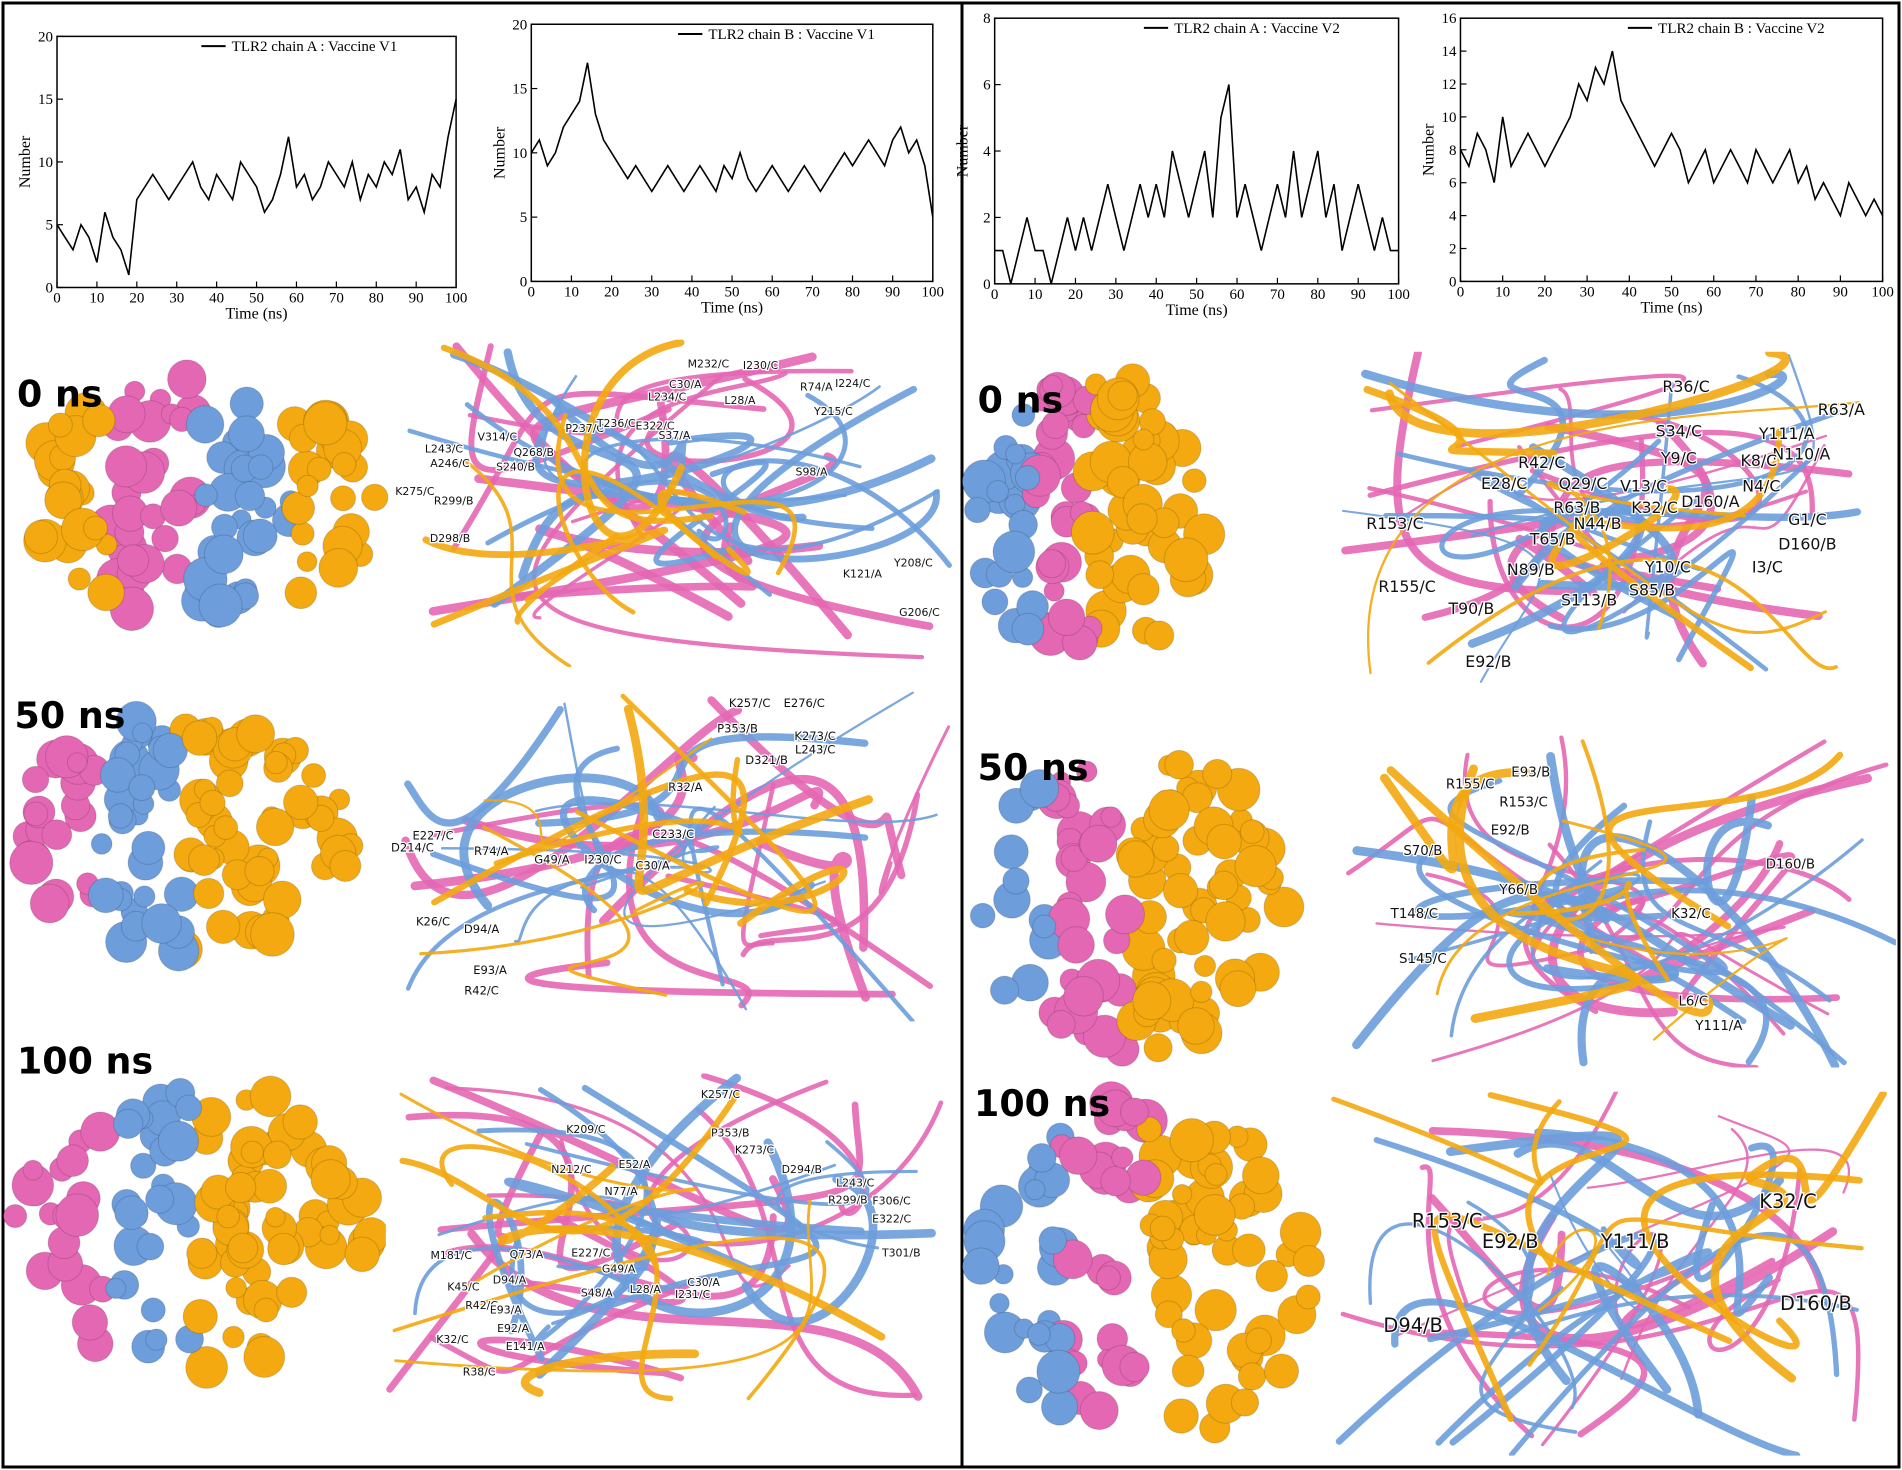  What do you see at coordinates (533, 452) in the screenshot?
I see `residue-label: Q268/B` at bounding box center [533, 452].